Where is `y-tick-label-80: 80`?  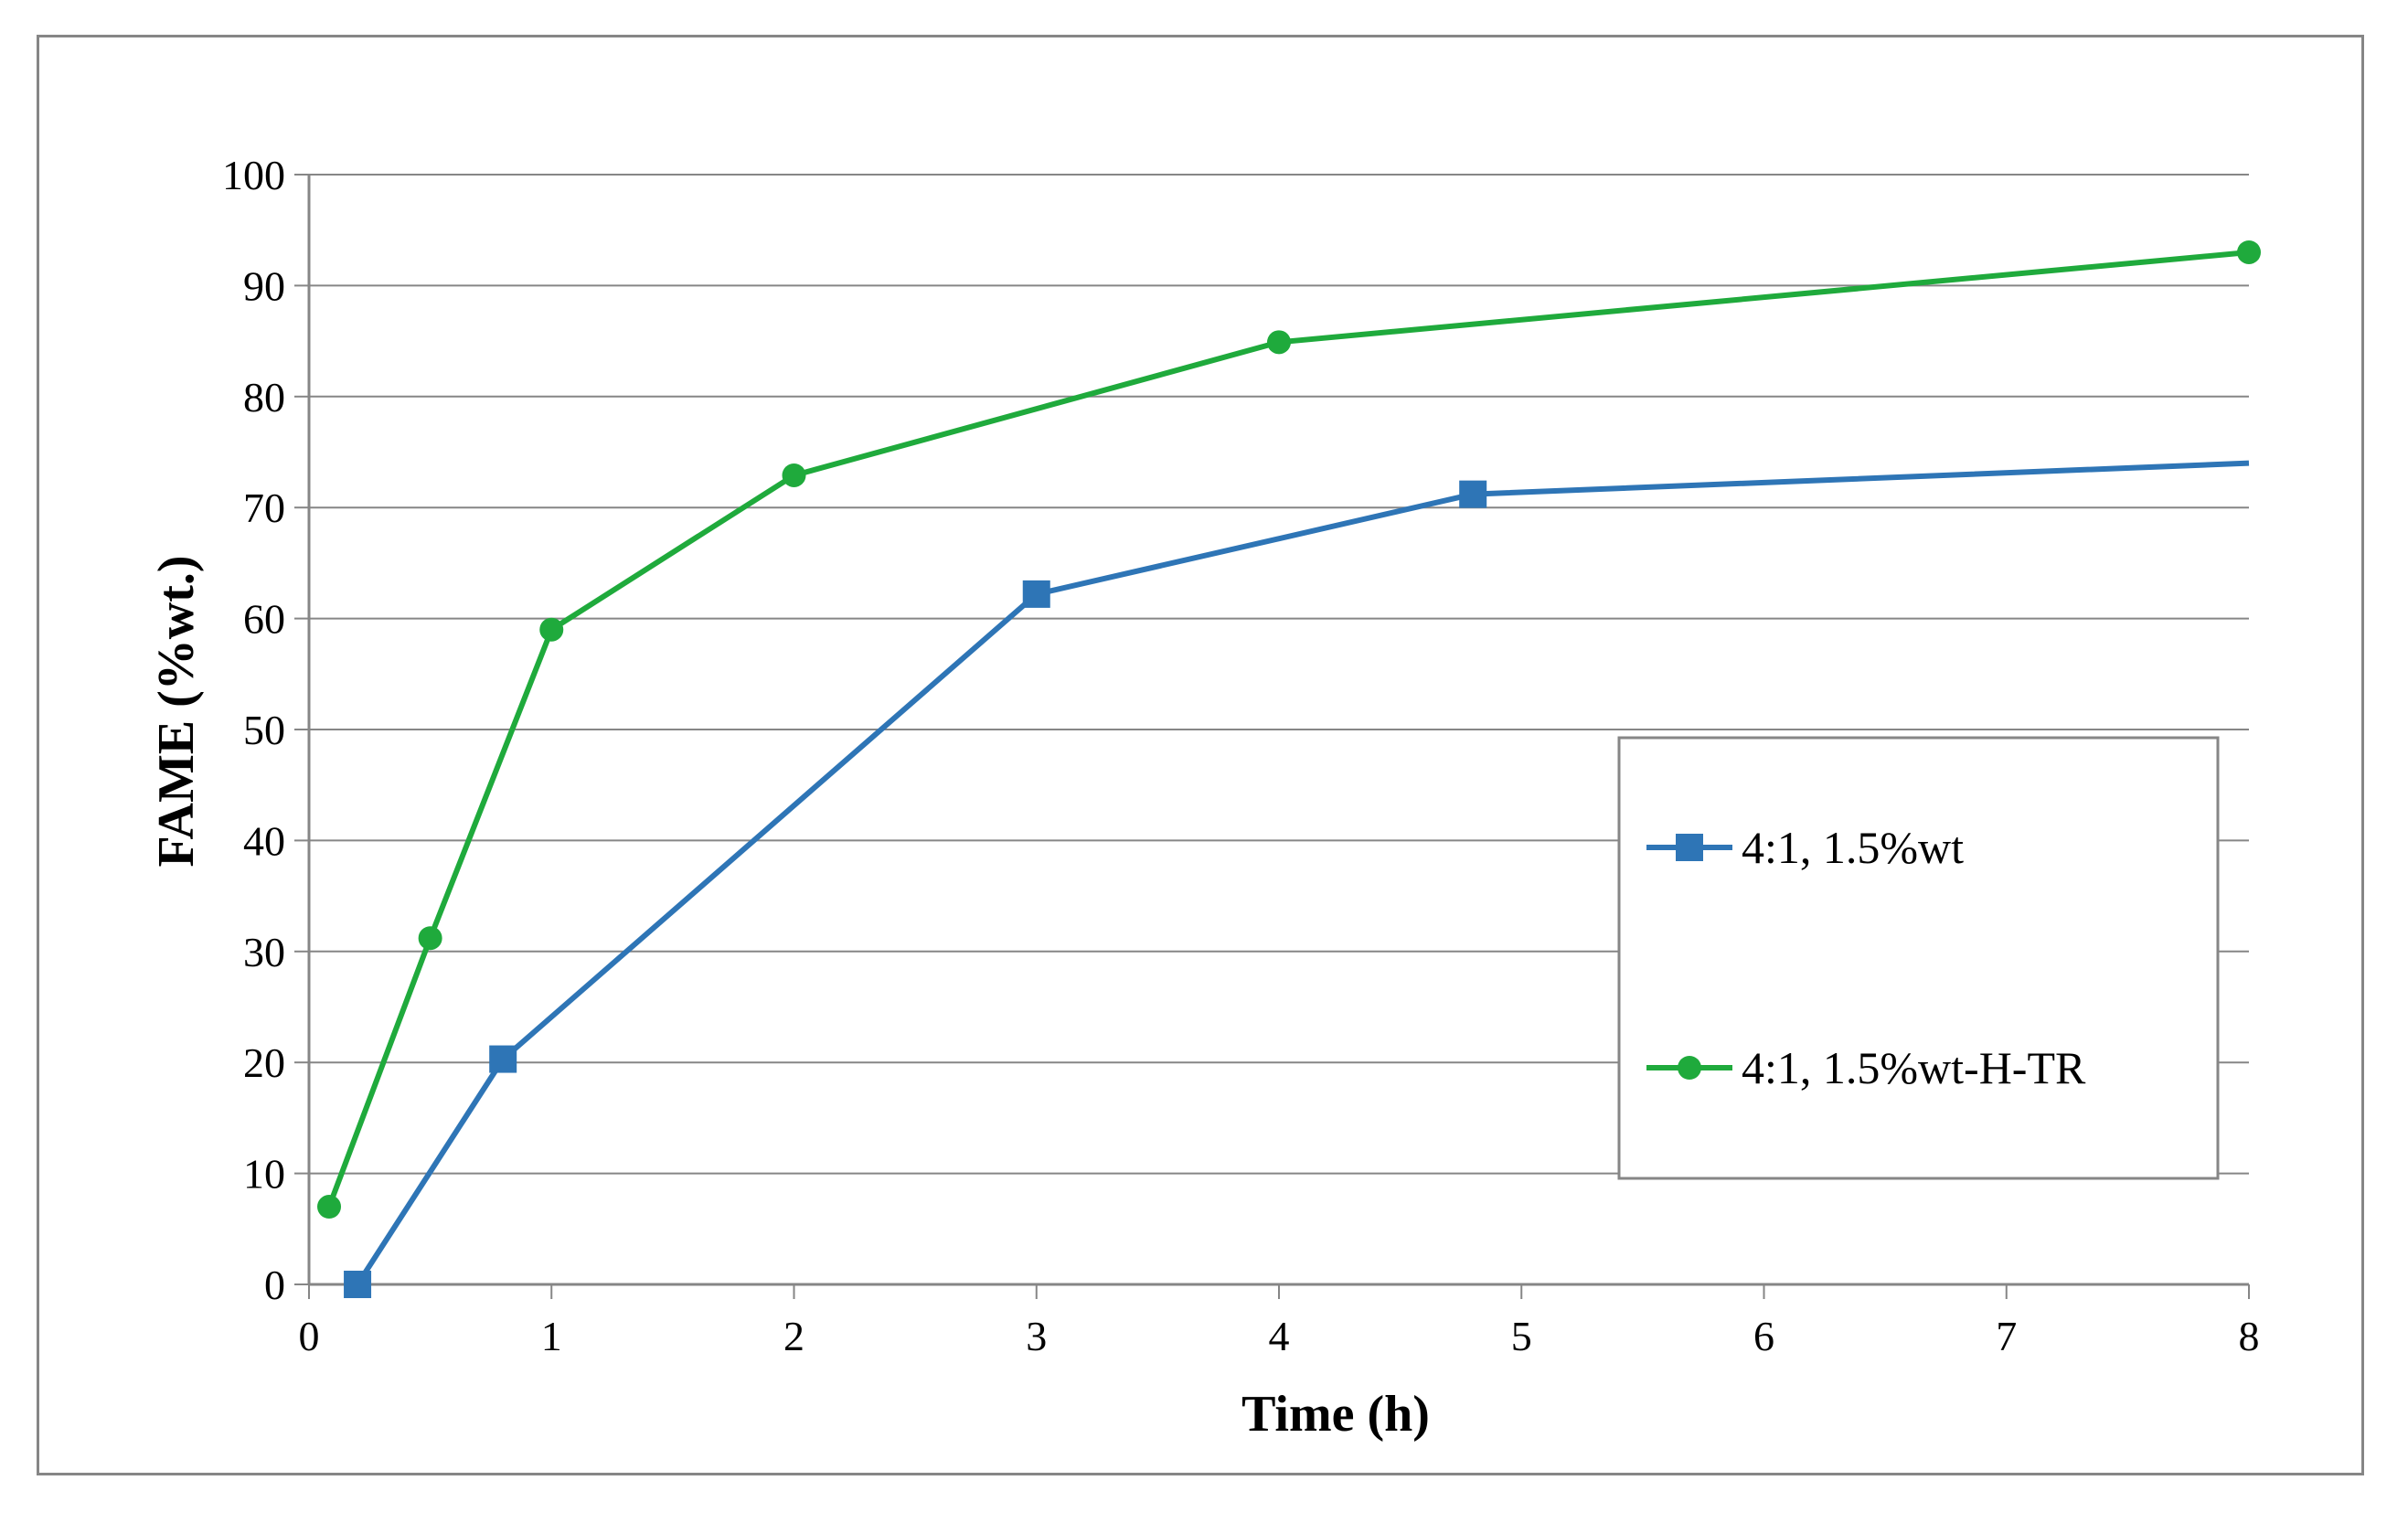
y-tick-label-80: 80 is located at coordinates (264, 397).